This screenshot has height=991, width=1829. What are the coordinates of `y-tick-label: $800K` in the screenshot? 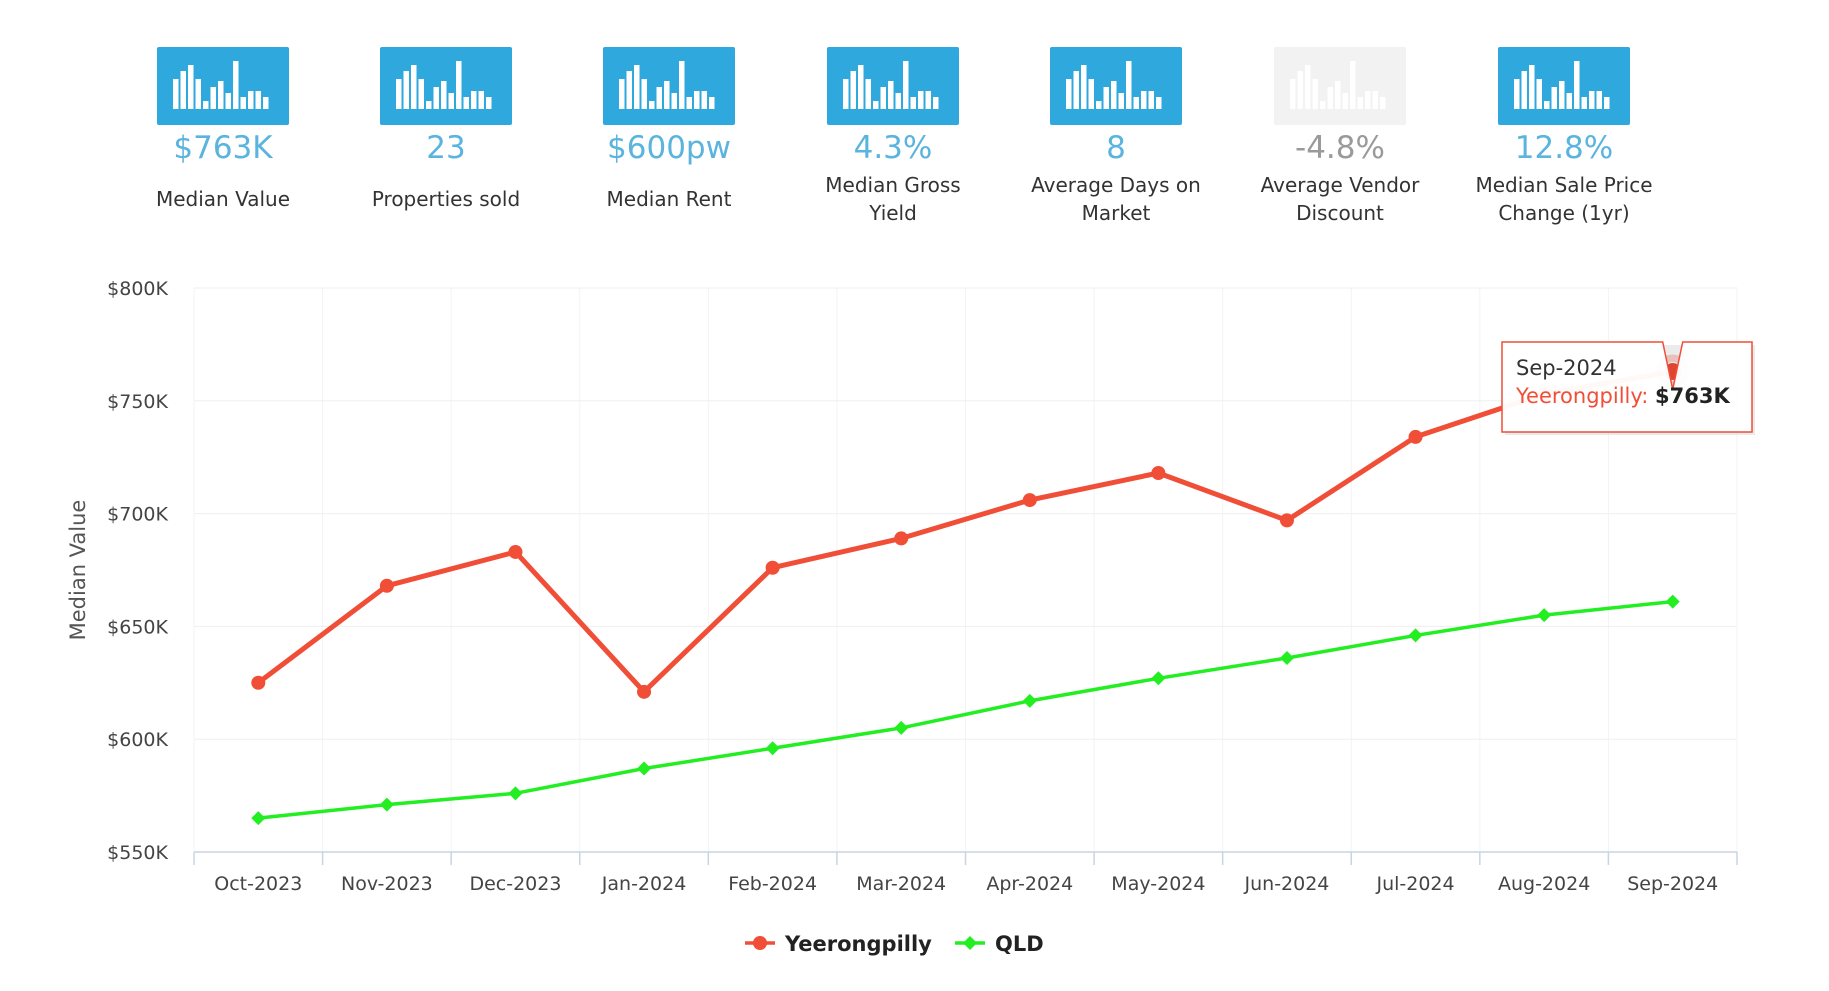 It's located at (137, 289).